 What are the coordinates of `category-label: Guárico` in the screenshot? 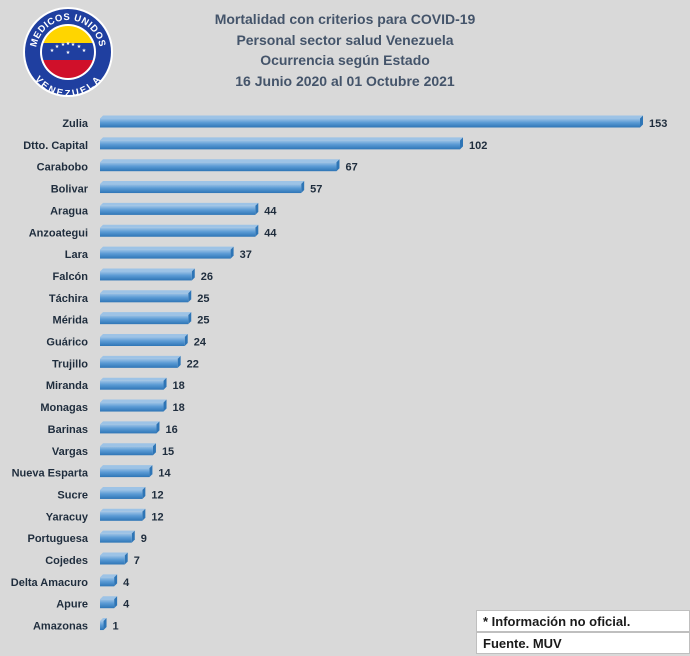 It's located at (67, 343).